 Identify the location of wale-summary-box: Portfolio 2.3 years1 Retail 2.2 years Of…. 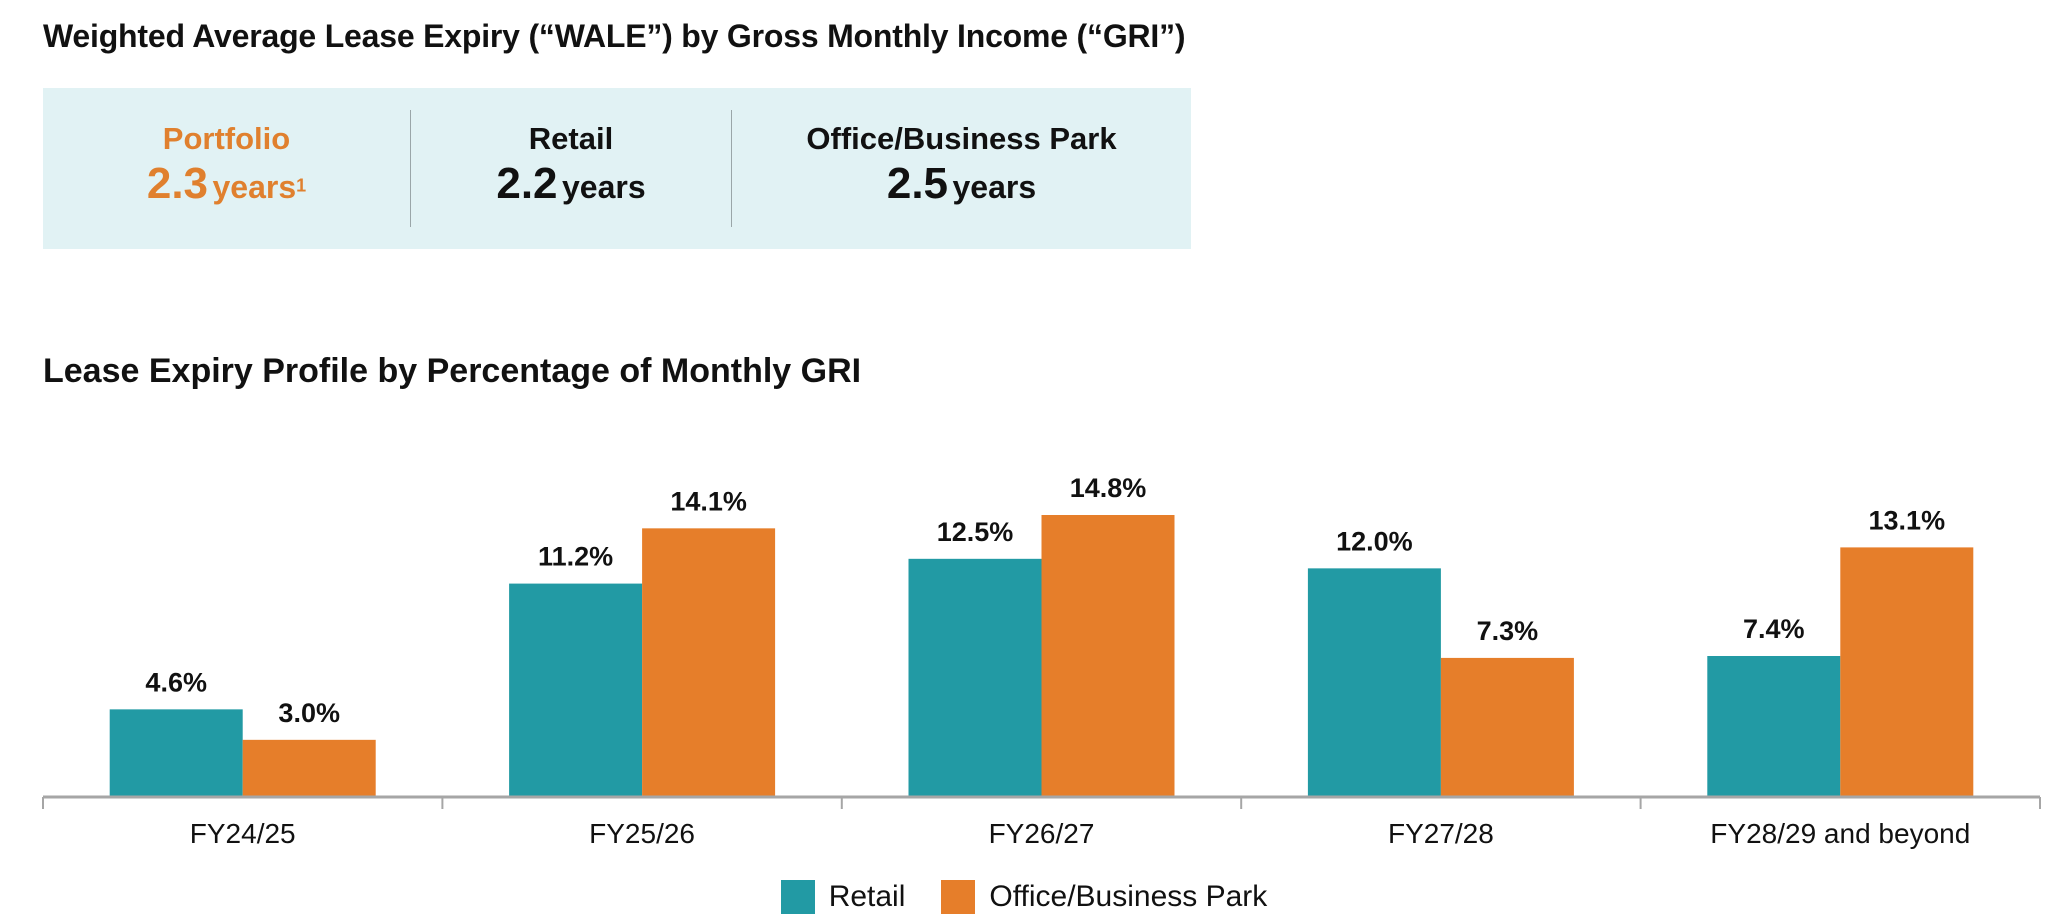
(617, 168).